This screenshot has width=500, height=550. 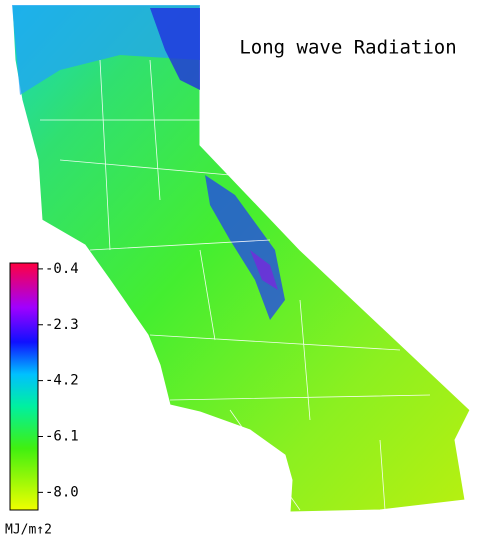 What do you see at coordinates (264, 270) in the screenshot?
I see `sierra-purple` at bounding box center [264, 270].